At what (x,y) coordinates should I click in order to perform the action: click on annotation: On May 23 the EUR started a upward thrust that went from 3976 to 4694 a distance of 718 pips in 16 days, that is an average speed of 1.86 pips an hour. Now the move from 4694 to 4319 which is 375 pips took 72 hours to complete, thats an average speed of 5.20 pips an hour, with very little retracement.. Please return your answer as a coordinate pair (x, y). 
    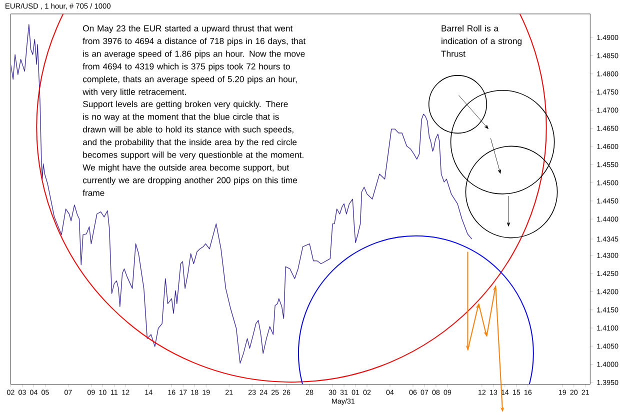
    Looking at the image, I should click on (194, 61).